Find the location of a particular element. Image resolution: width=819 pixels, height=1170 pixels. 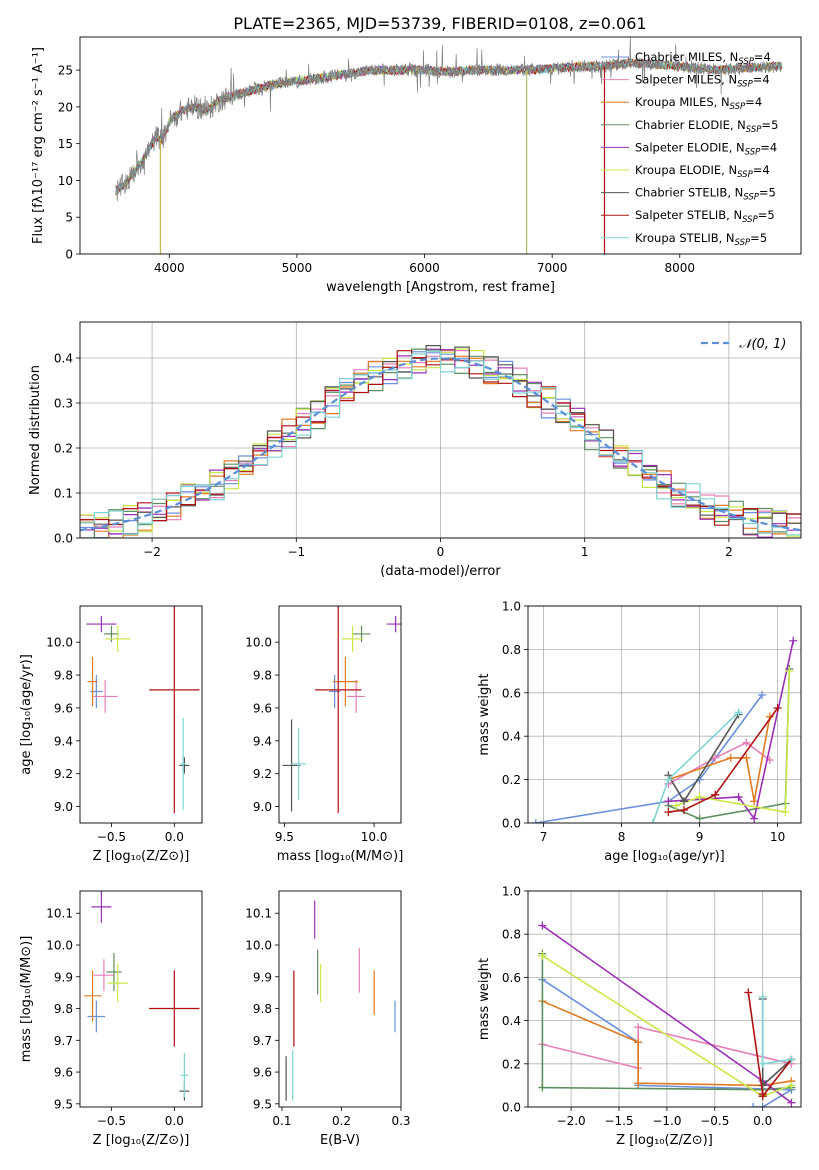

axes-frame is located at coordinates (141, 999).